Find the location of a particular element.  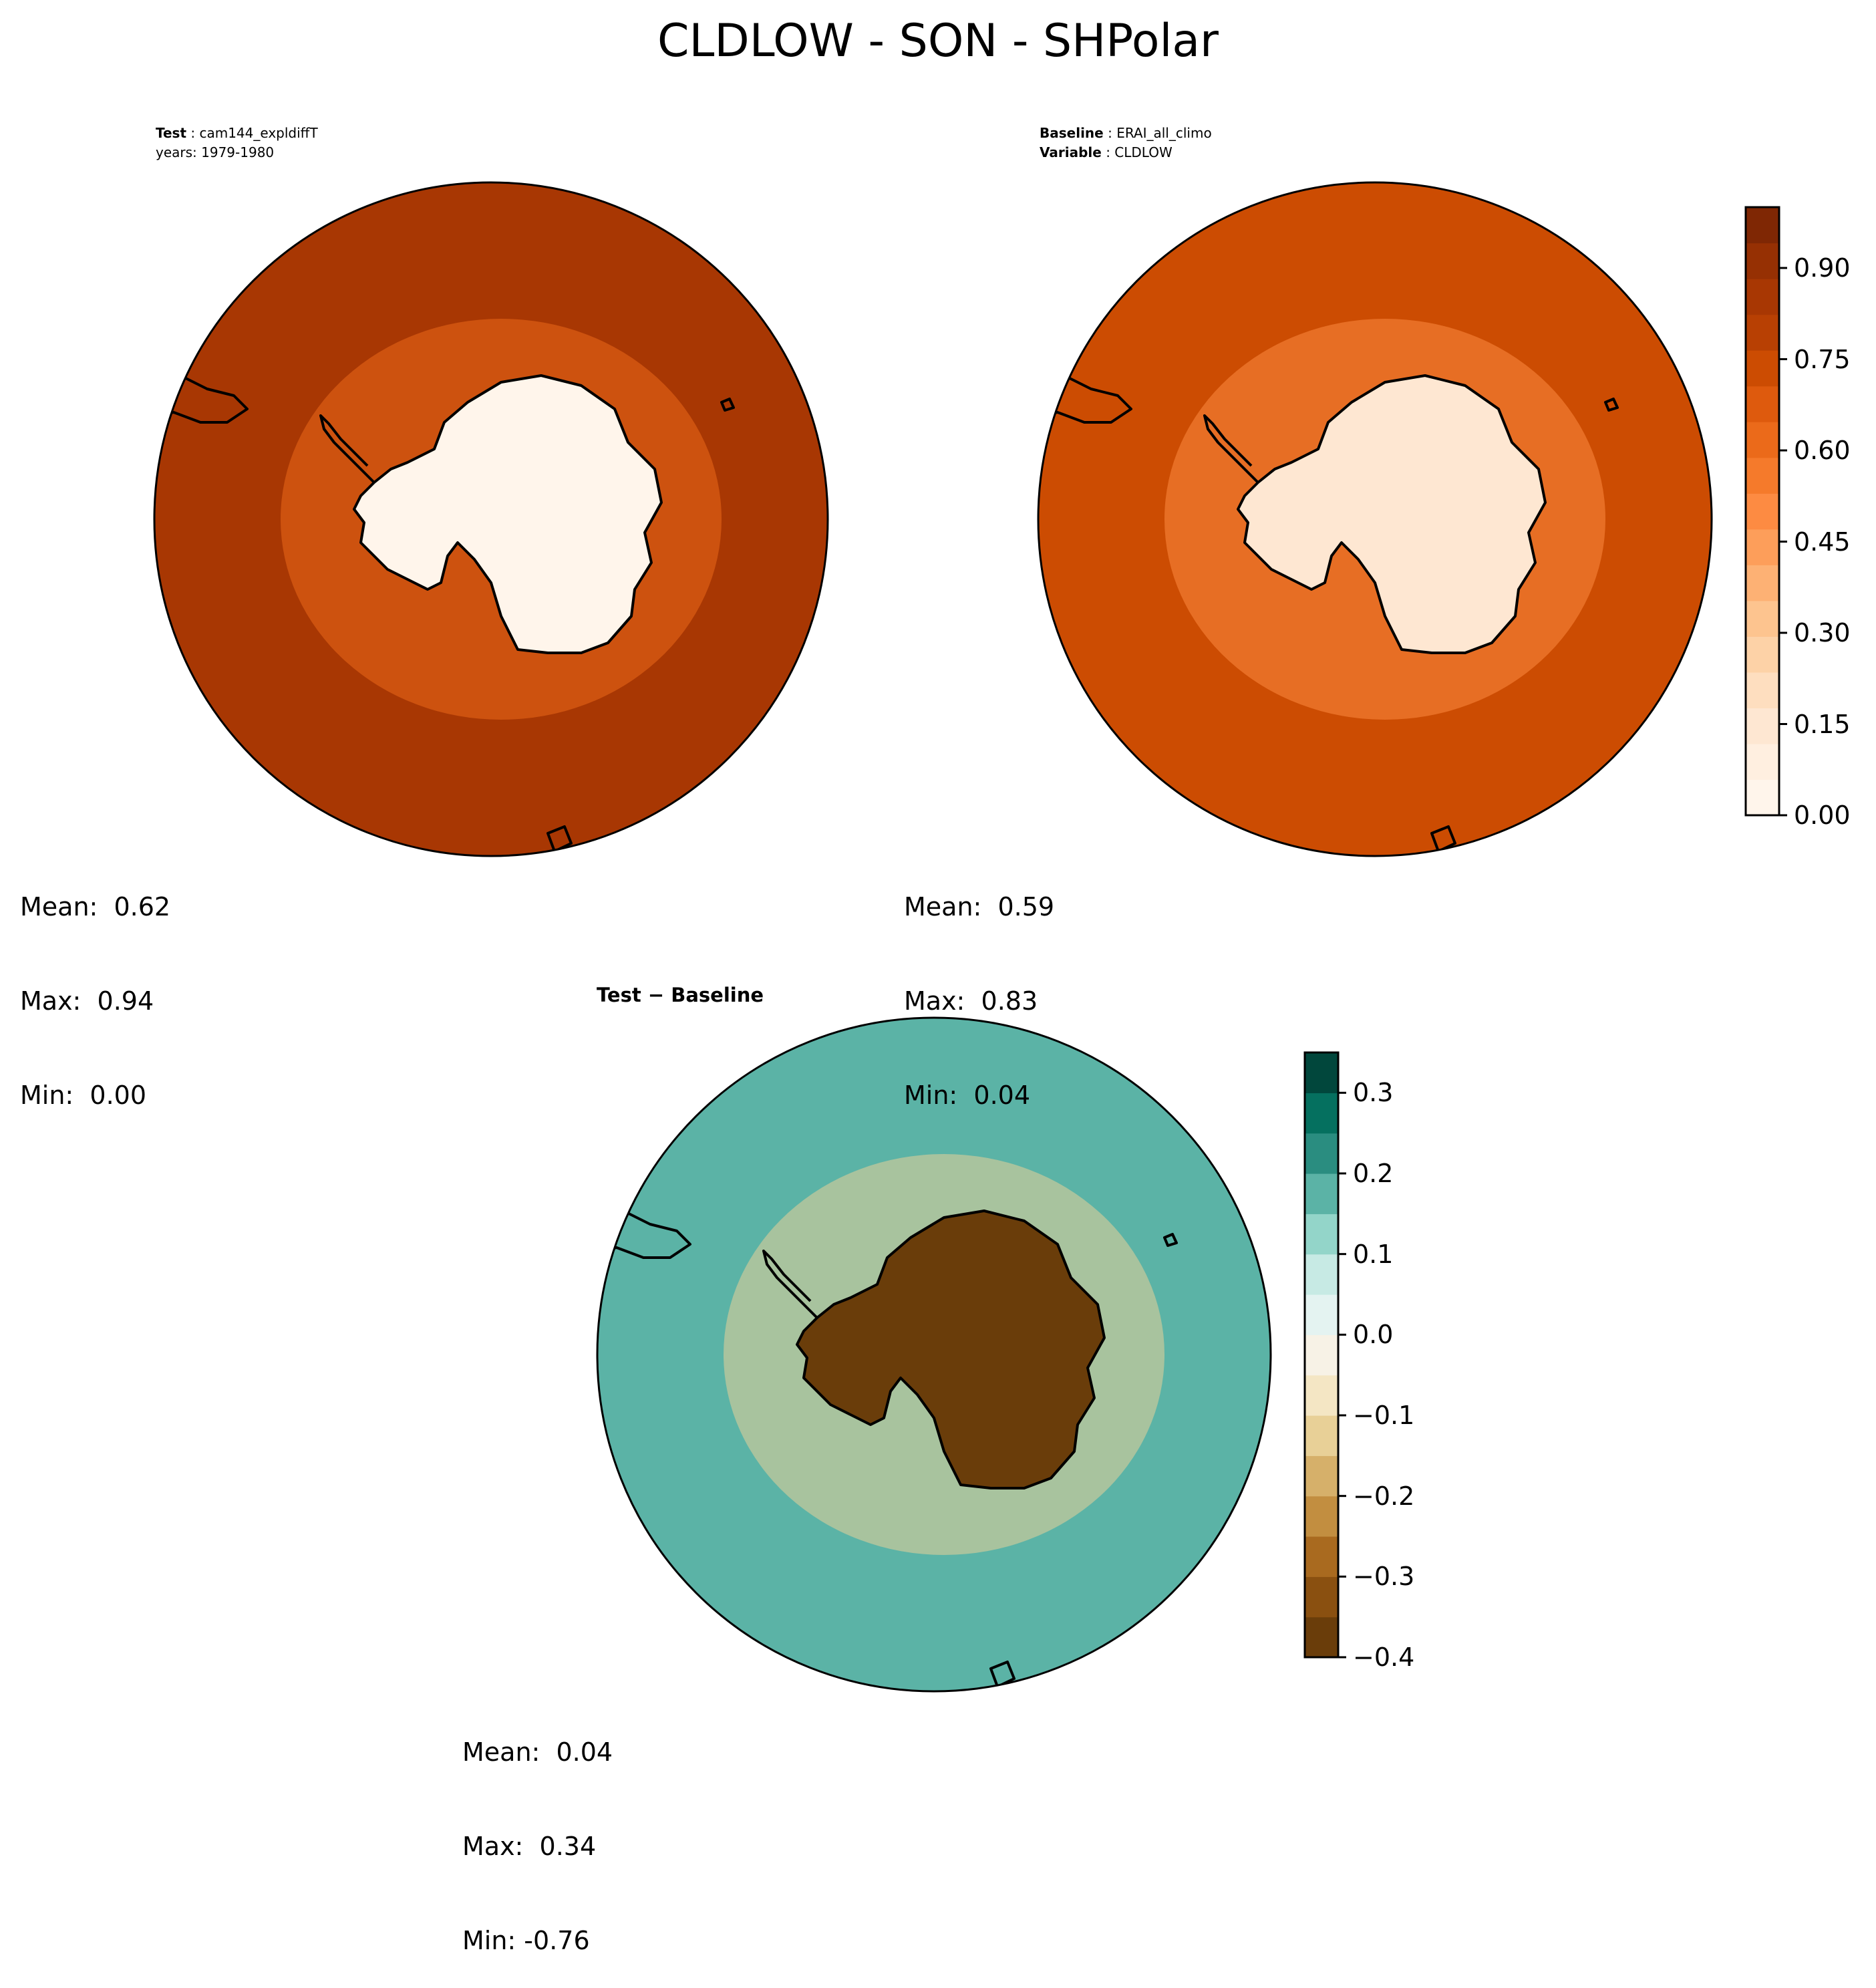

difference-colorbar-tick-label: 0.2 is located at coordinates (1373, 1173).